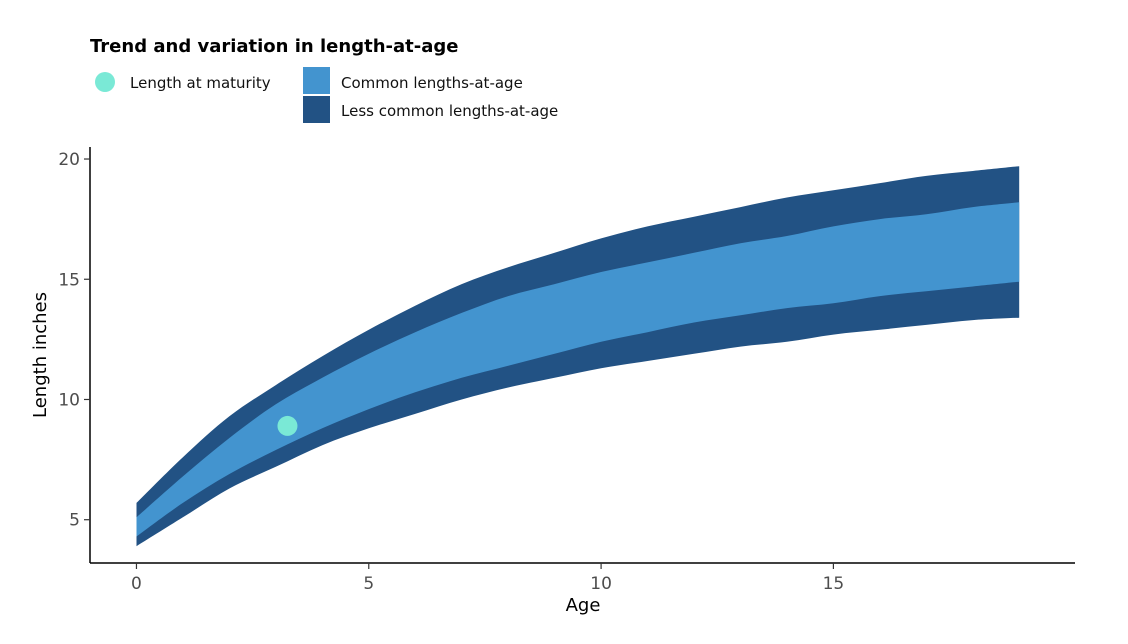 The image size is (1128, 644). What do you see at coordinates (432, 83) in the screenshot?
I see `legend-common-label: Common lengths-at-age` at bounding box center [432, 83].